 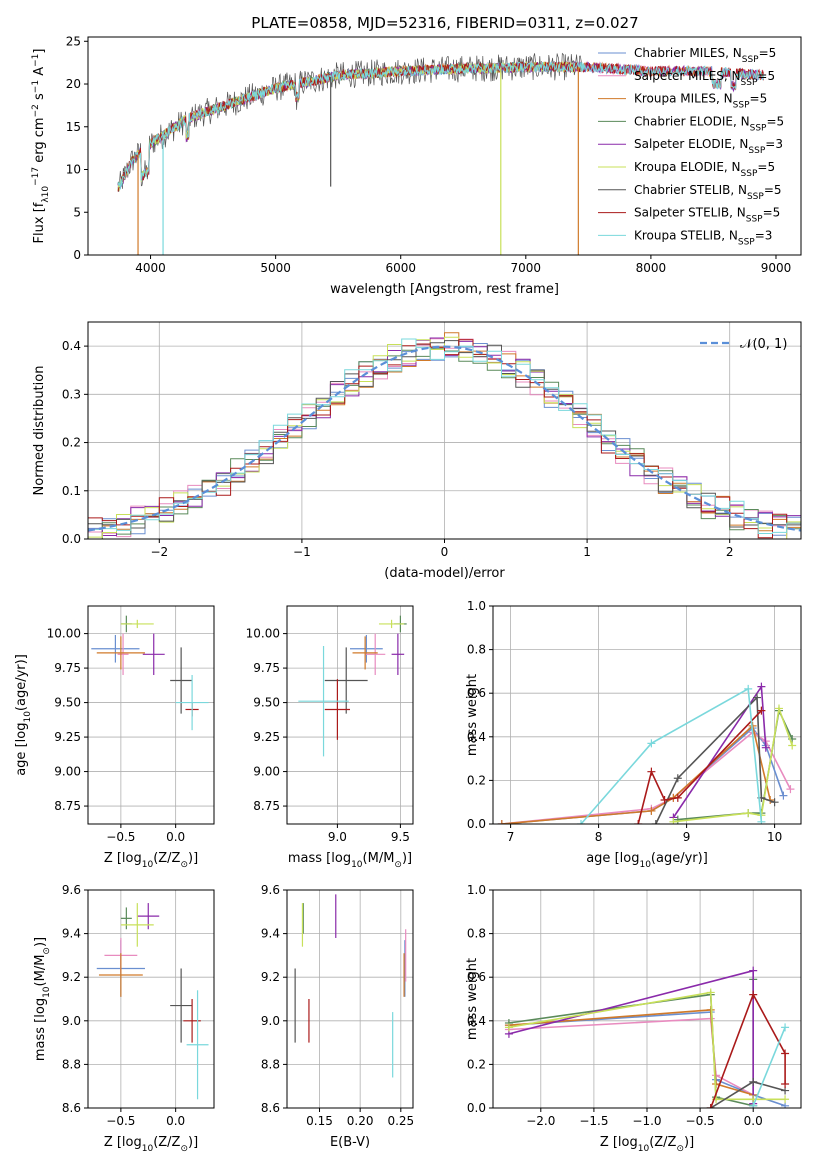 I want to click on legend-entry: Salpeter MILES, NSSP=5, so click(x=704, y=78).